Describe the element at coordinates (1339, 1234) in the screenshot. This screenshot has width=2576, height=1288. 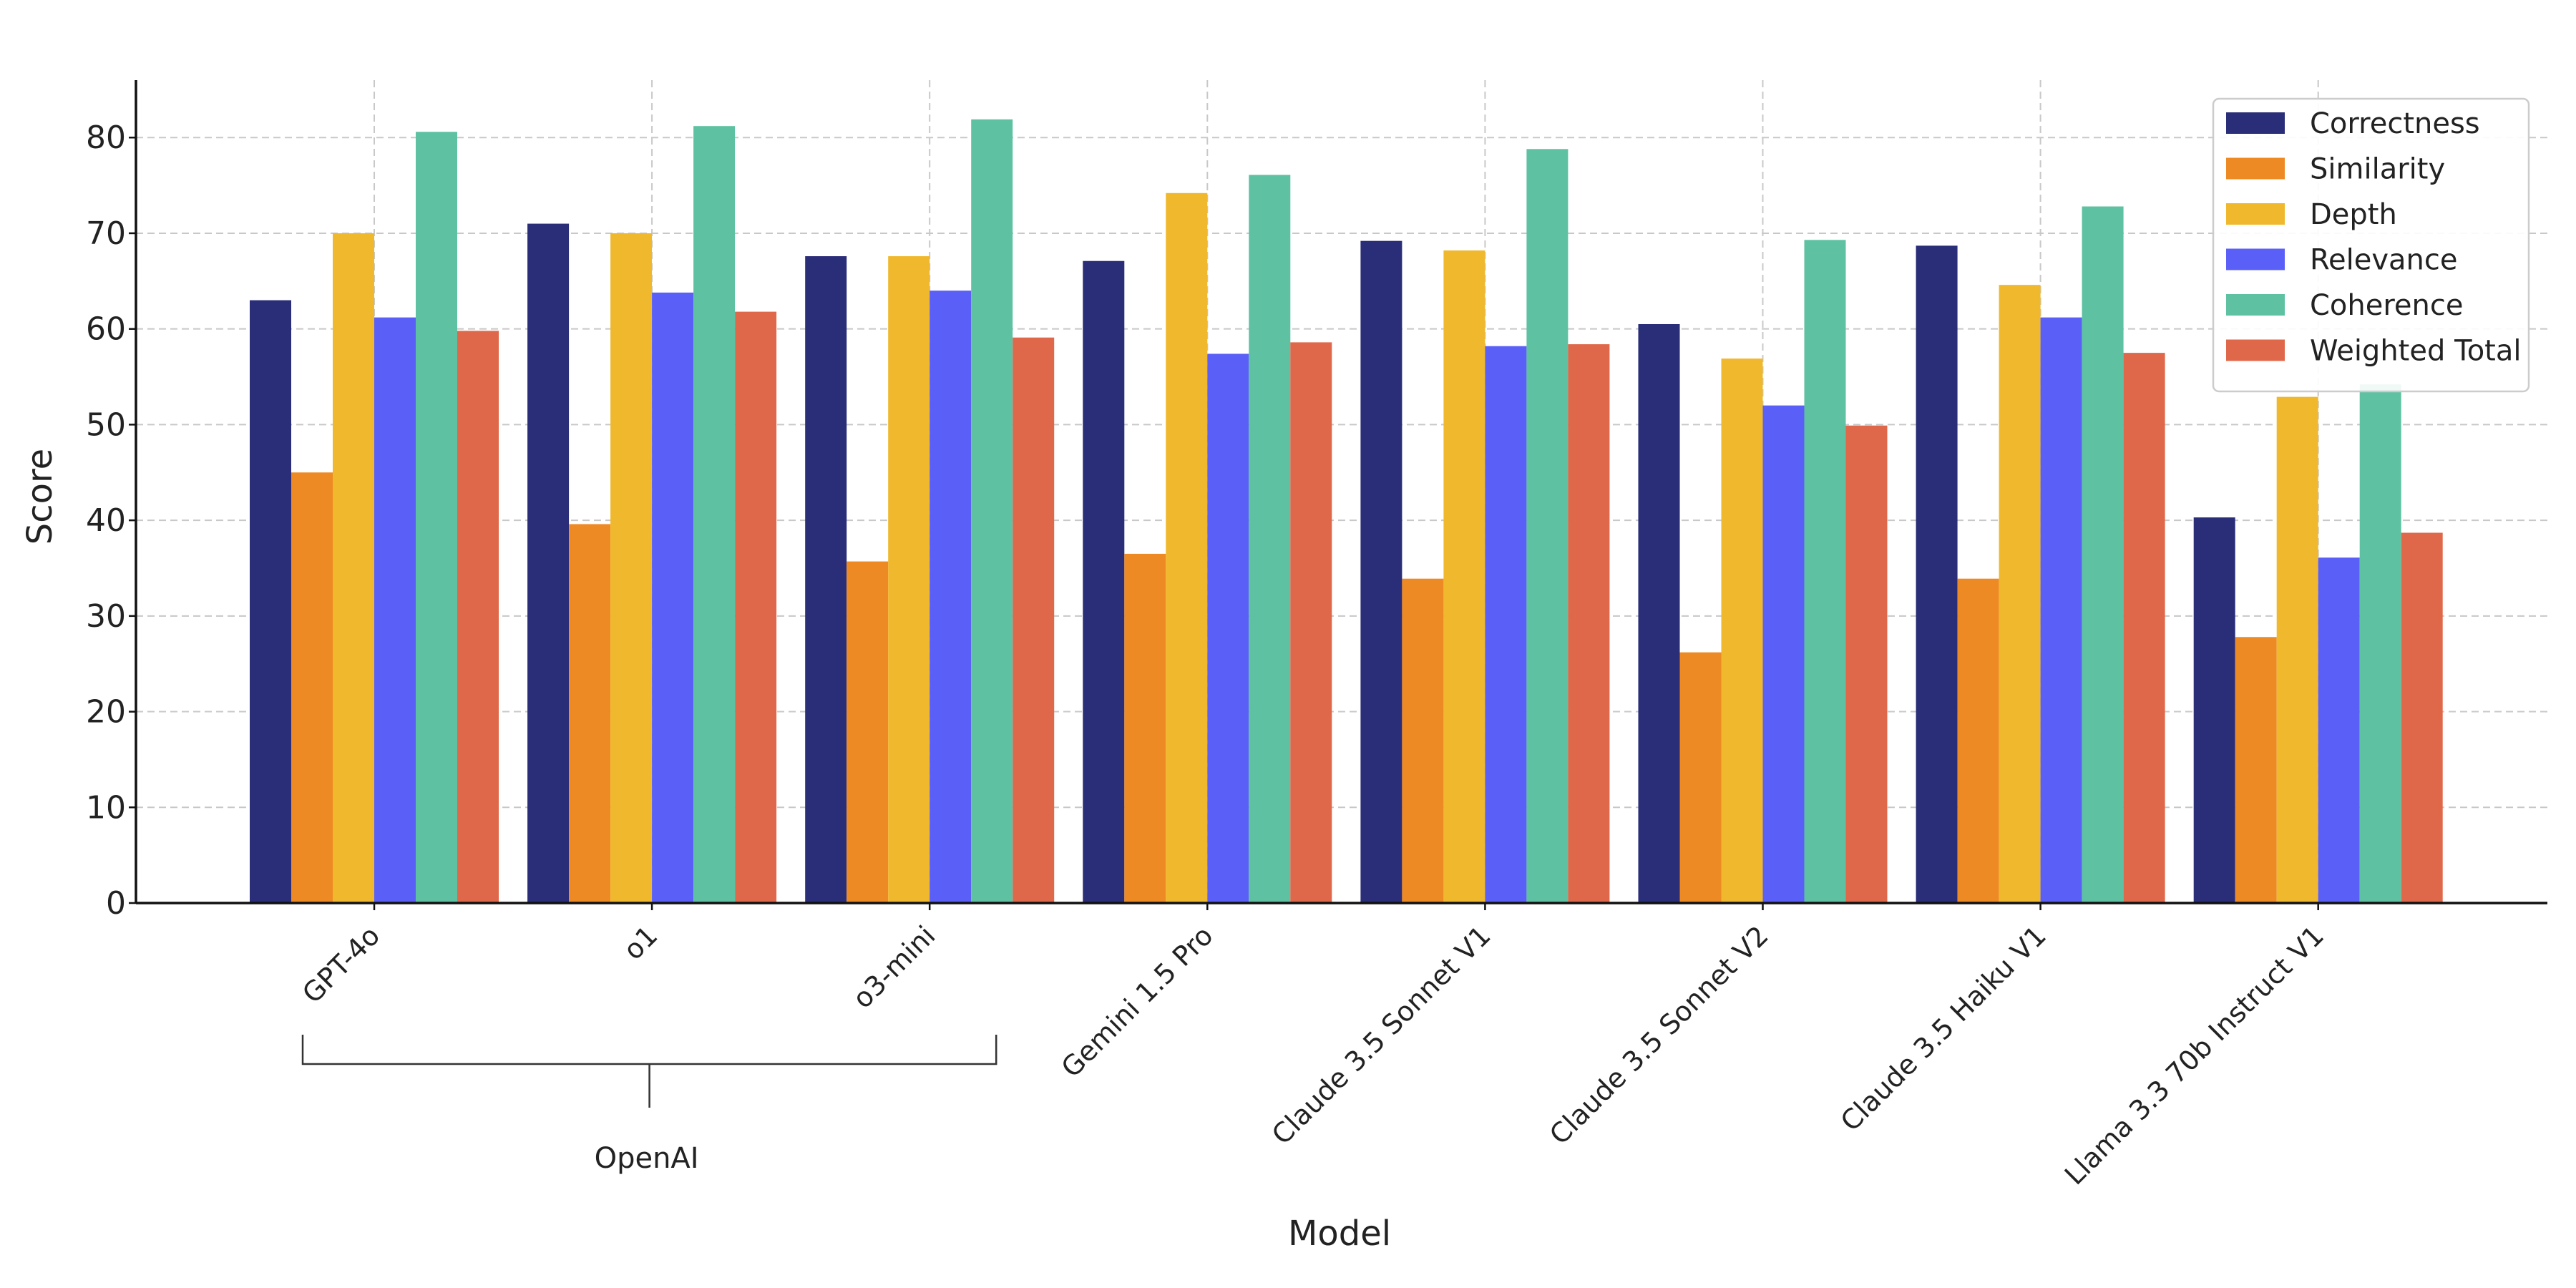
I see `x-axis-title: Model` at that location.